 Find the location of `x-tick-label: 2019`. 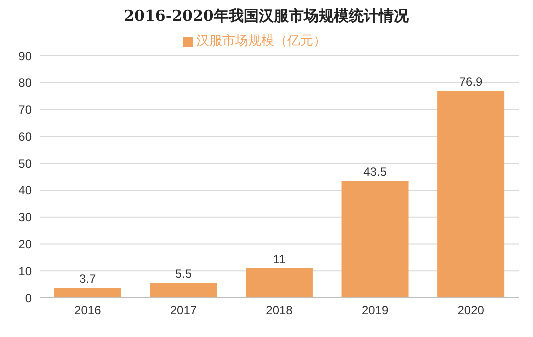

x-tick-label: 2019 is located at coordinates (375, 311).